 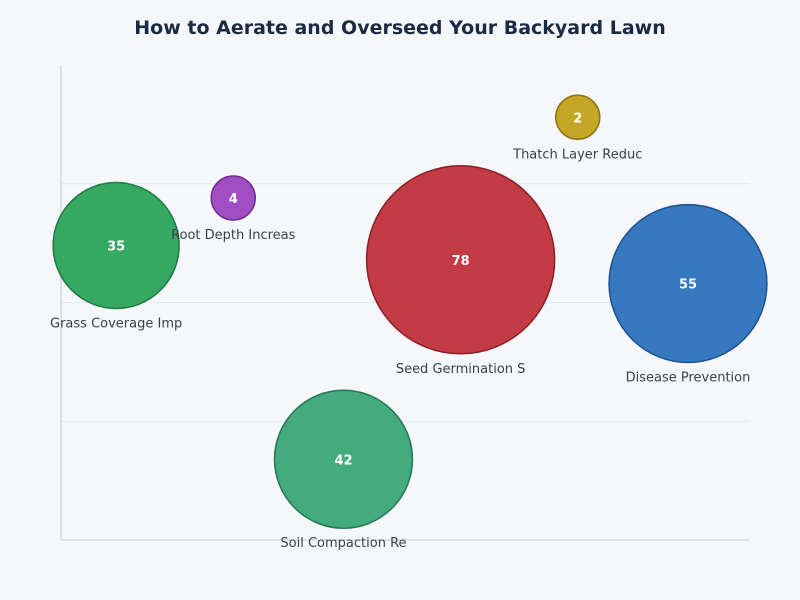 I want to click on bubble-value-label: 35, so click(x=116, y=247).